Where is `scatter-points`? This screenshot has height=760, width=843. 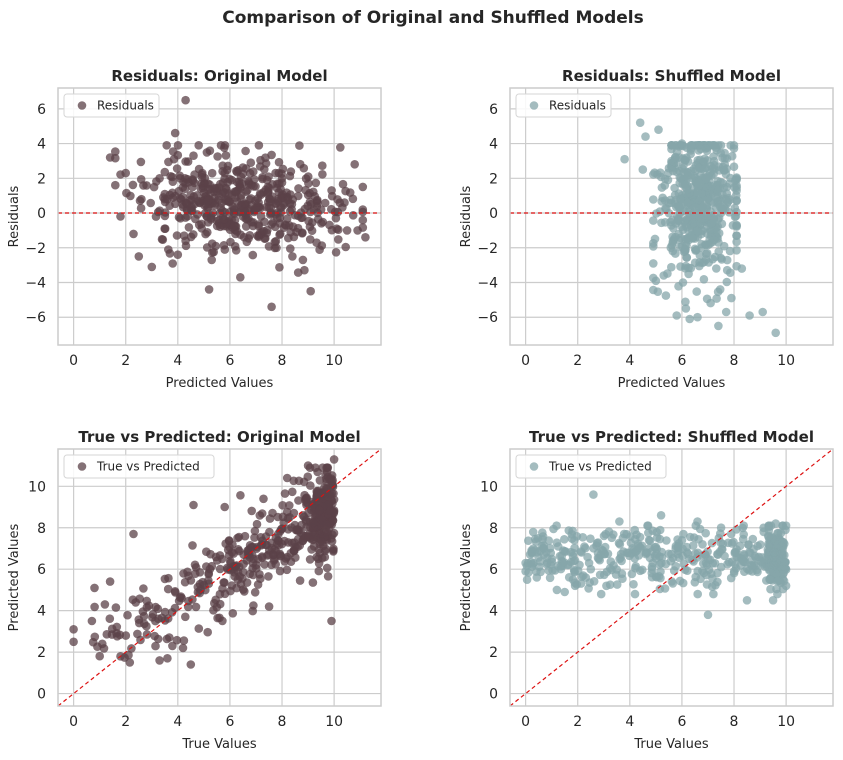
scatter-points is located at coordinates (671, 228).